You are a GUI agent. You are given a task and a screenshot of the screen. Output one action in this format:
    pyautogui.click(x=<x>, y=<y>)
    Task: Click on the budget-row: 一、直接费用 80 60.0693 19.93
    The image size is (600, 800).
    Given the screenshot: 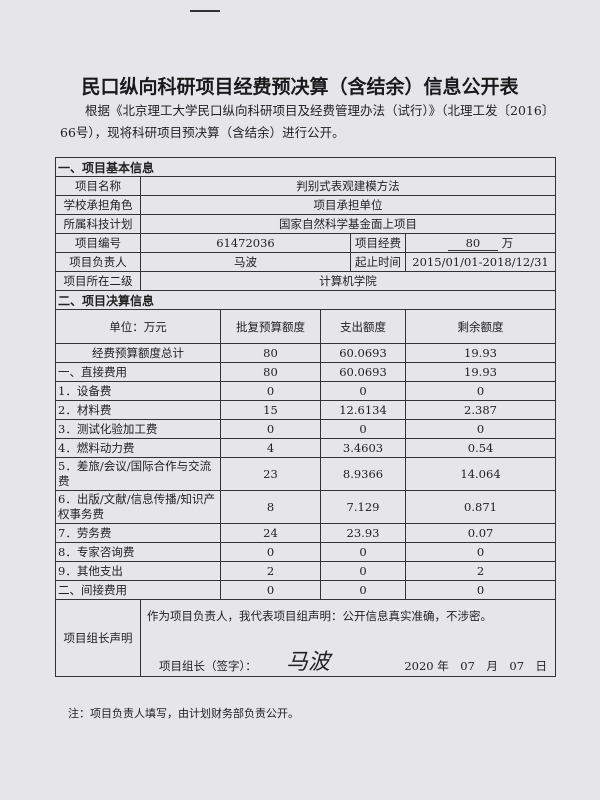 What is the action you would take?
    pyautogui.click(x=306, y=372)
    